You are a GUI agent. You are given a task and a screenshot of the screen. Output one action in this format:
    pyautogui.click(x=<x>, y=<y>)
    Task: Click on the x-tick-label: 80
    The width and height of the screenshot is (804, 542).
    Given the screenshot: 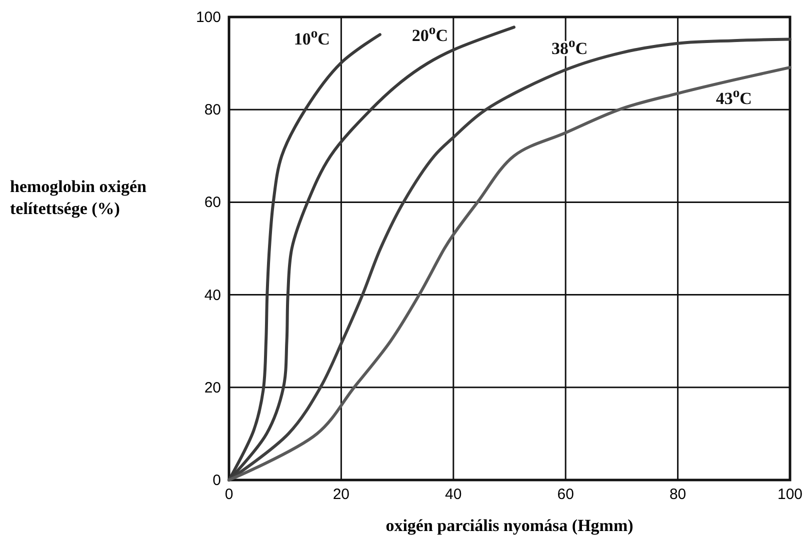 What is the action you would take?
    pyautogui.click(x=677, y=494)
    